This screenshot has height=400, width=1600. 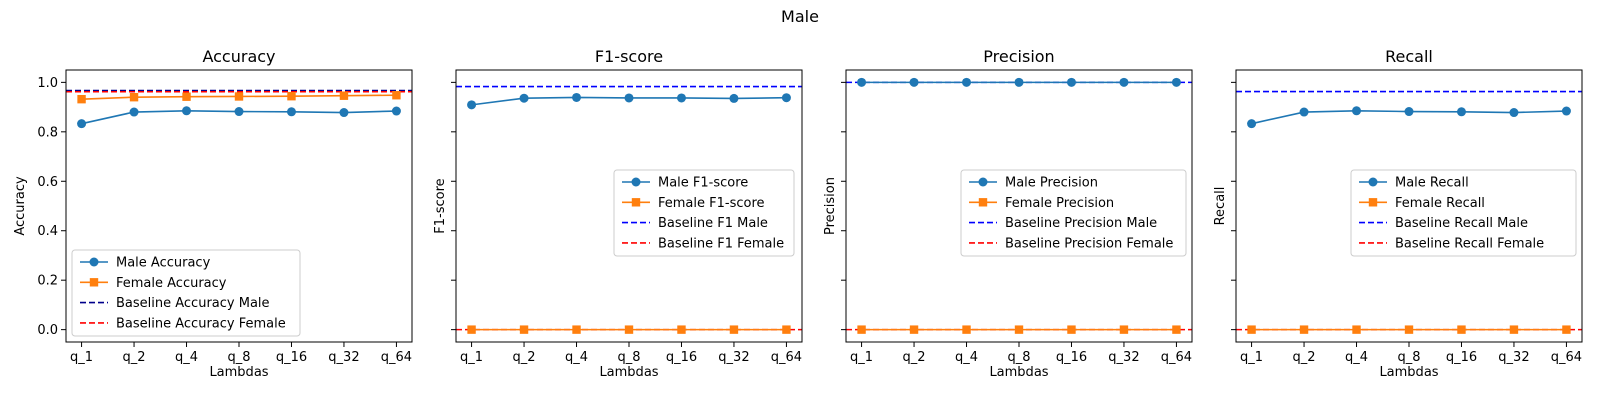 What do you see at coordinates (830, 206) in the screenshot?
I see `y-axis-label: Precision` at bounding box center [830, 206].